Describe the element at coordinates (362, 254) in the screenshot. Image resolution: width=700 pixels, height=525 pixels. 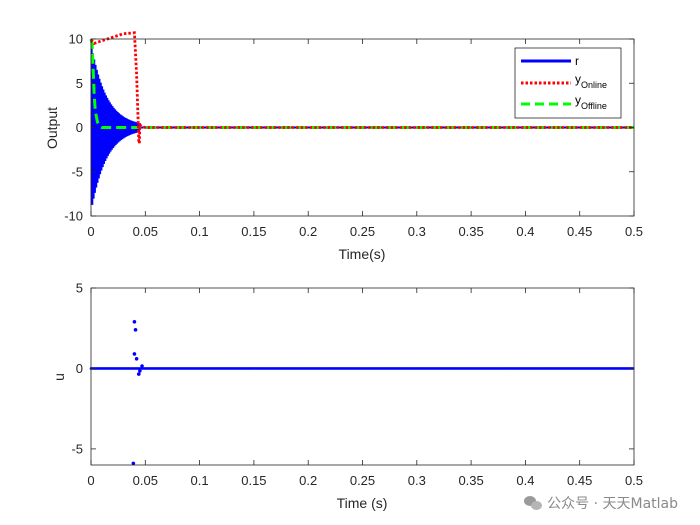
I see `output-xlabel: Time(s)` at that location.